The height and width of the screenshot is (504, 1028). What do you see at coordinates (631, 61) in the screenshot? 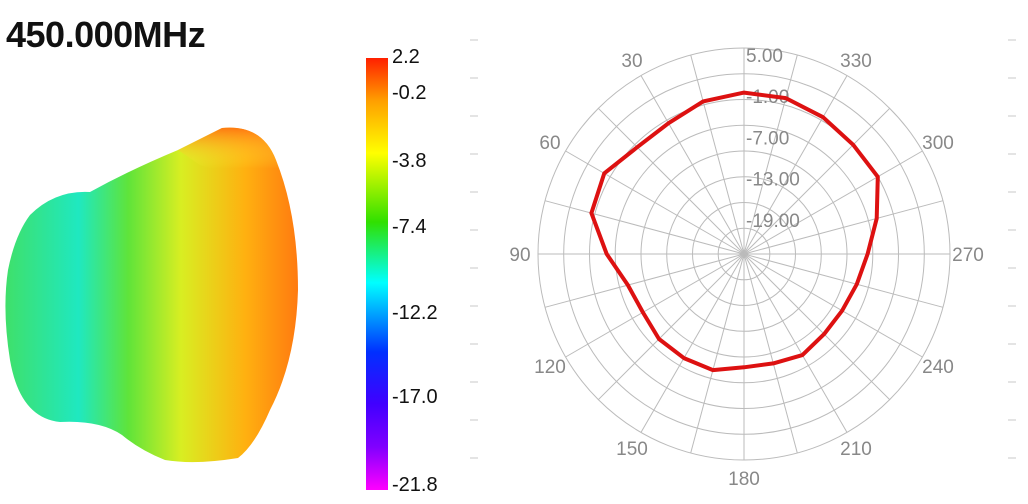
I see `angle-label: 30` at bounding box center [631, 61].